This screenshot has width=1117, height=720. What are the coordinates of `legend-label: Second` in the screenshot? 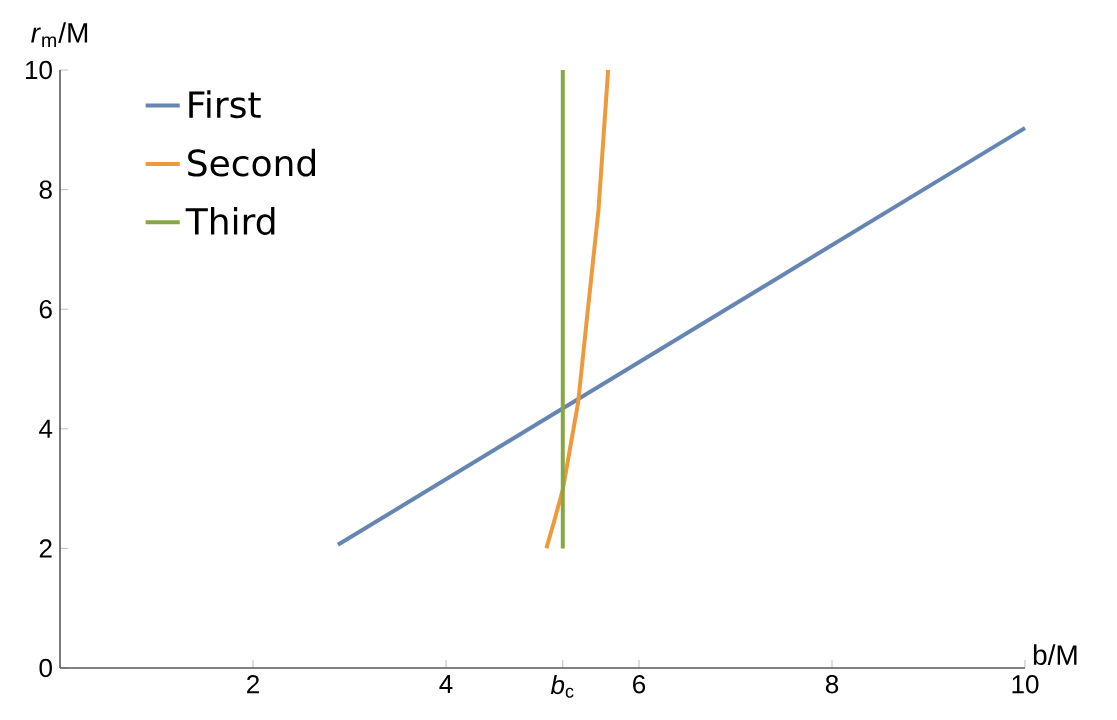 It's located at (251, 162).